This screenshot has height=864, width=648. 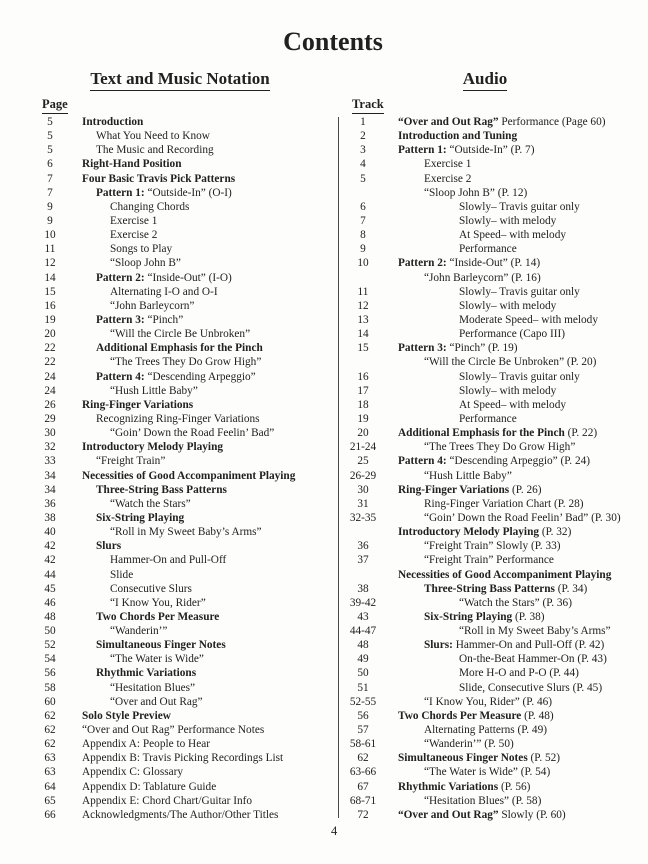 What do you see at coordinates (50, 701) in the screenshot?
I see `page-number: 60` at bounding box center [50, 701].